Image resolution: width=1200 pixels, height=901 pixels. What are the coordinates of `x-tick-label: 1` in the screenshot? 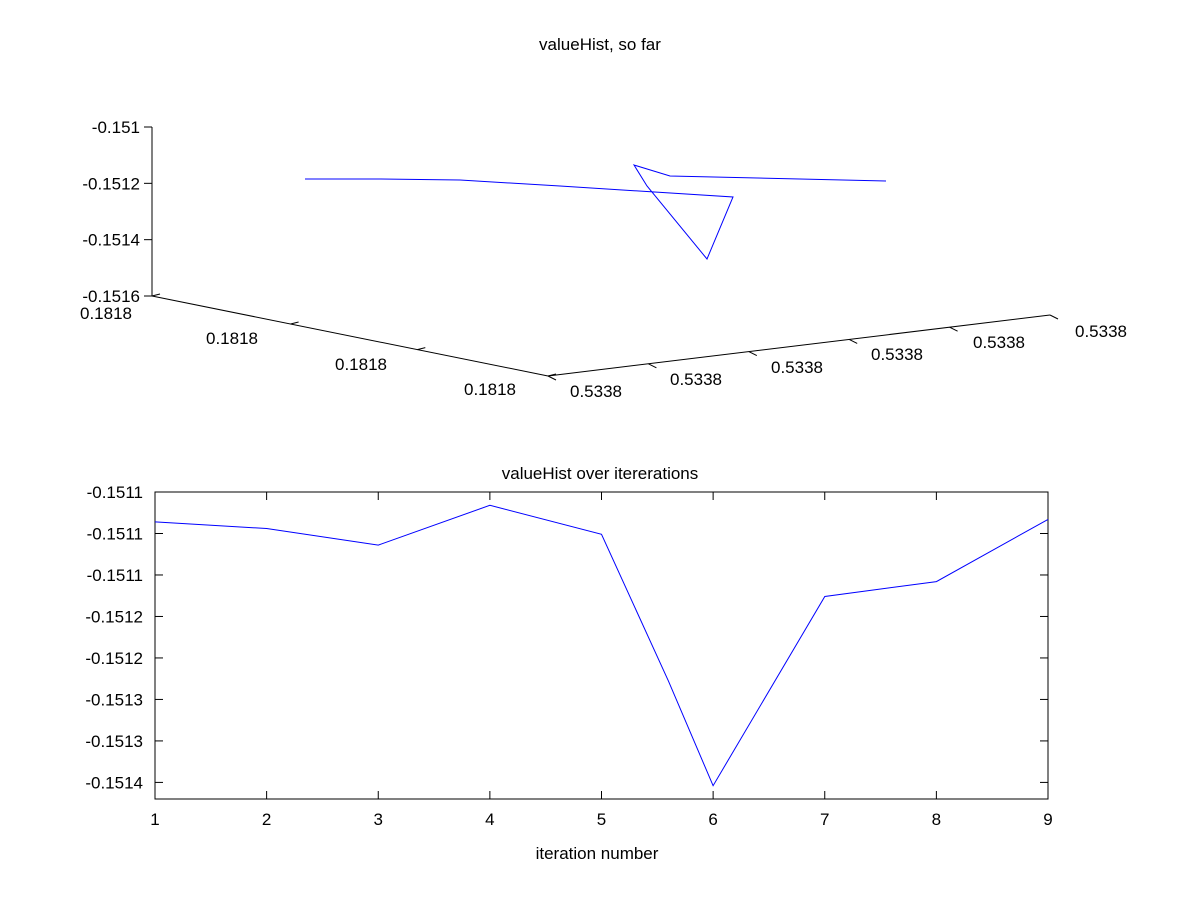 It's located at (154, 819).